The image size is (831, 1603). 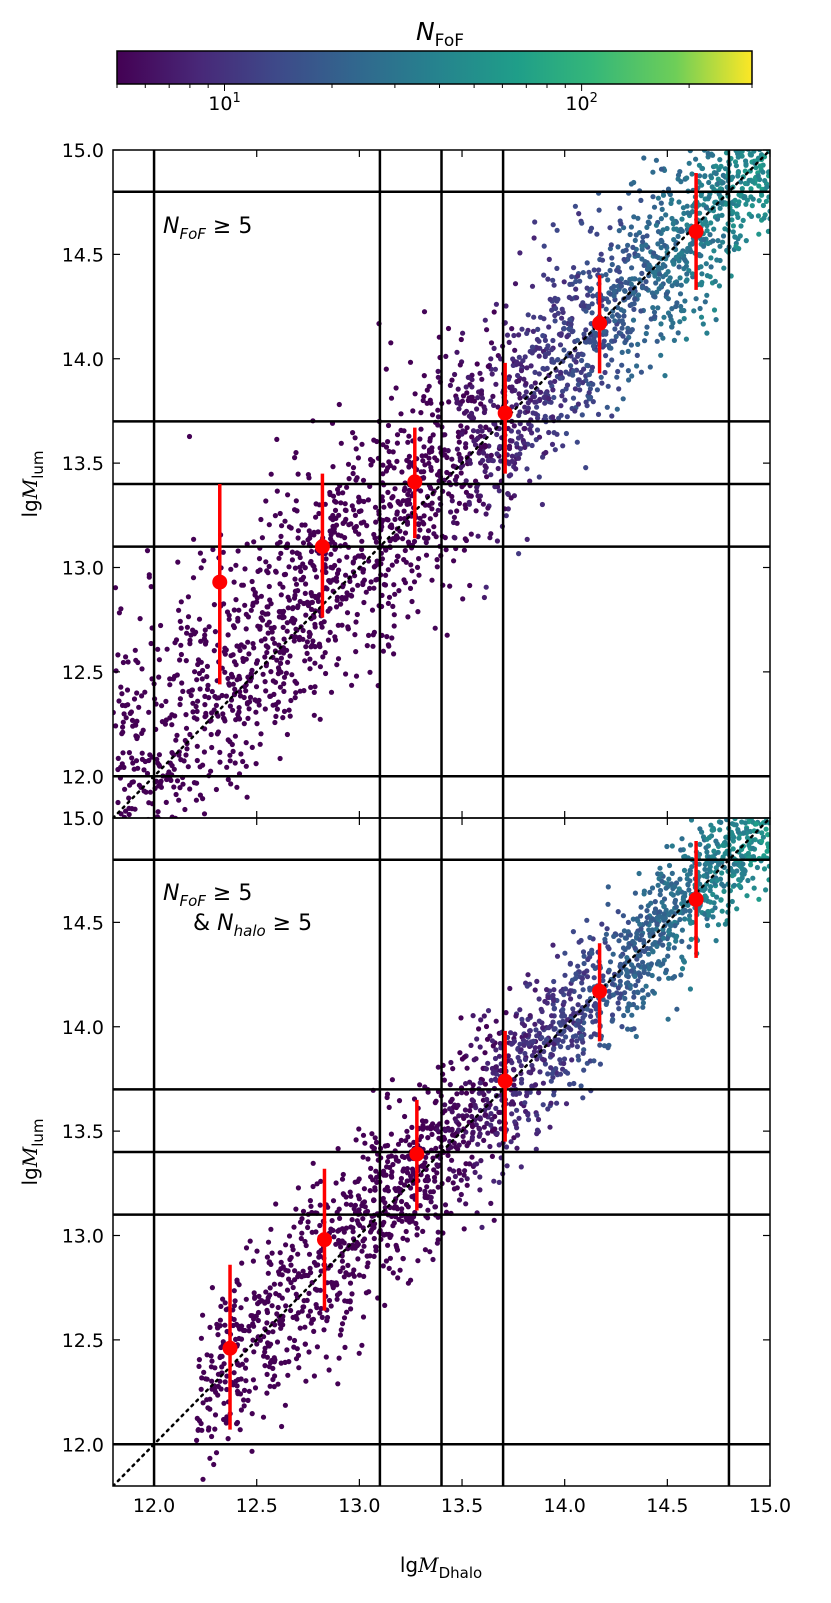 I want to click on y-tick-label: 14.5, so click(x=83, y=923).